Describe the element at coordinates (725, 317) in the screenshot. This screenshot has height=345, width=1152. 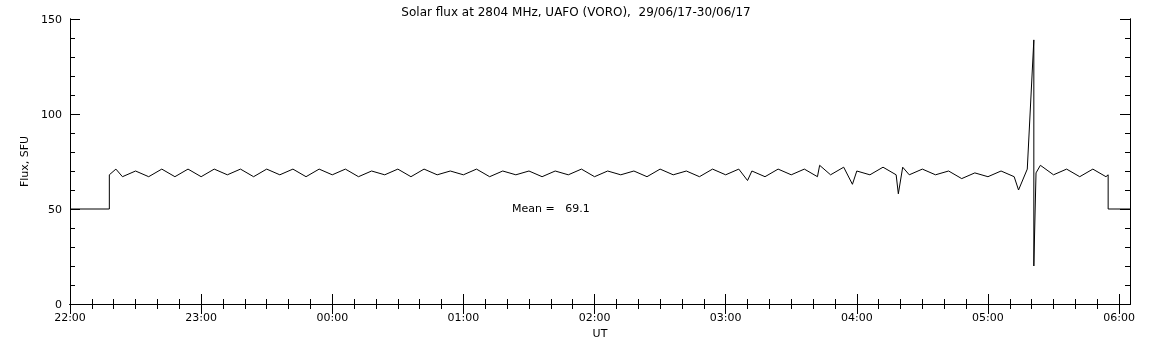
I see `x-tick-label: 03:00` at that location.